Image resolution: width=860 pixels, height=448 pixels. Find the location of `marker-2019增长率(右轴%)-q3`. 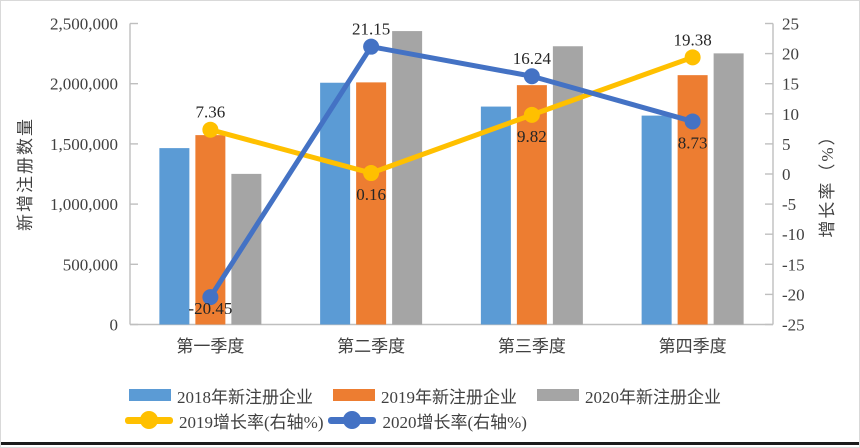

marker-2019增长率(右轴%)-q3 is located at coordinates (531, 114).